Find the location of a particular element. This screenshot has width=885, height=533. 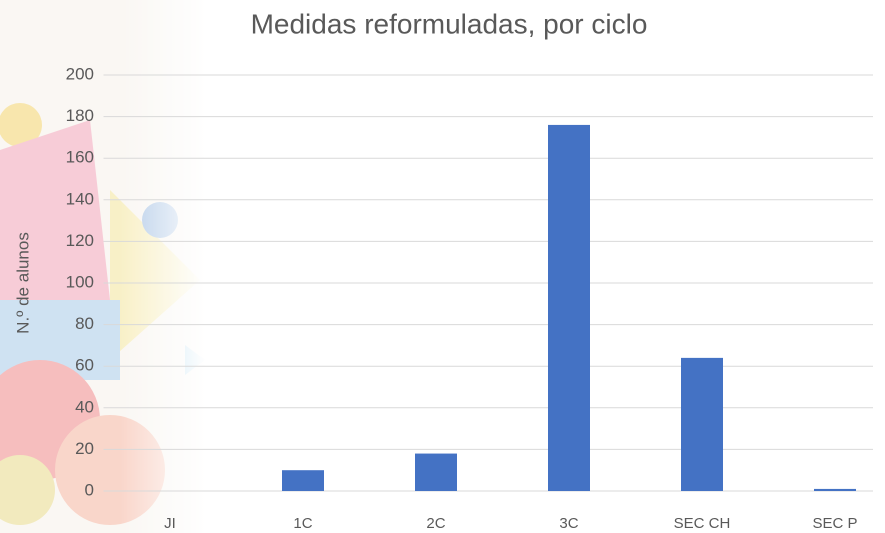

x-tick-label: 1C is located at coordinates (302, 523).